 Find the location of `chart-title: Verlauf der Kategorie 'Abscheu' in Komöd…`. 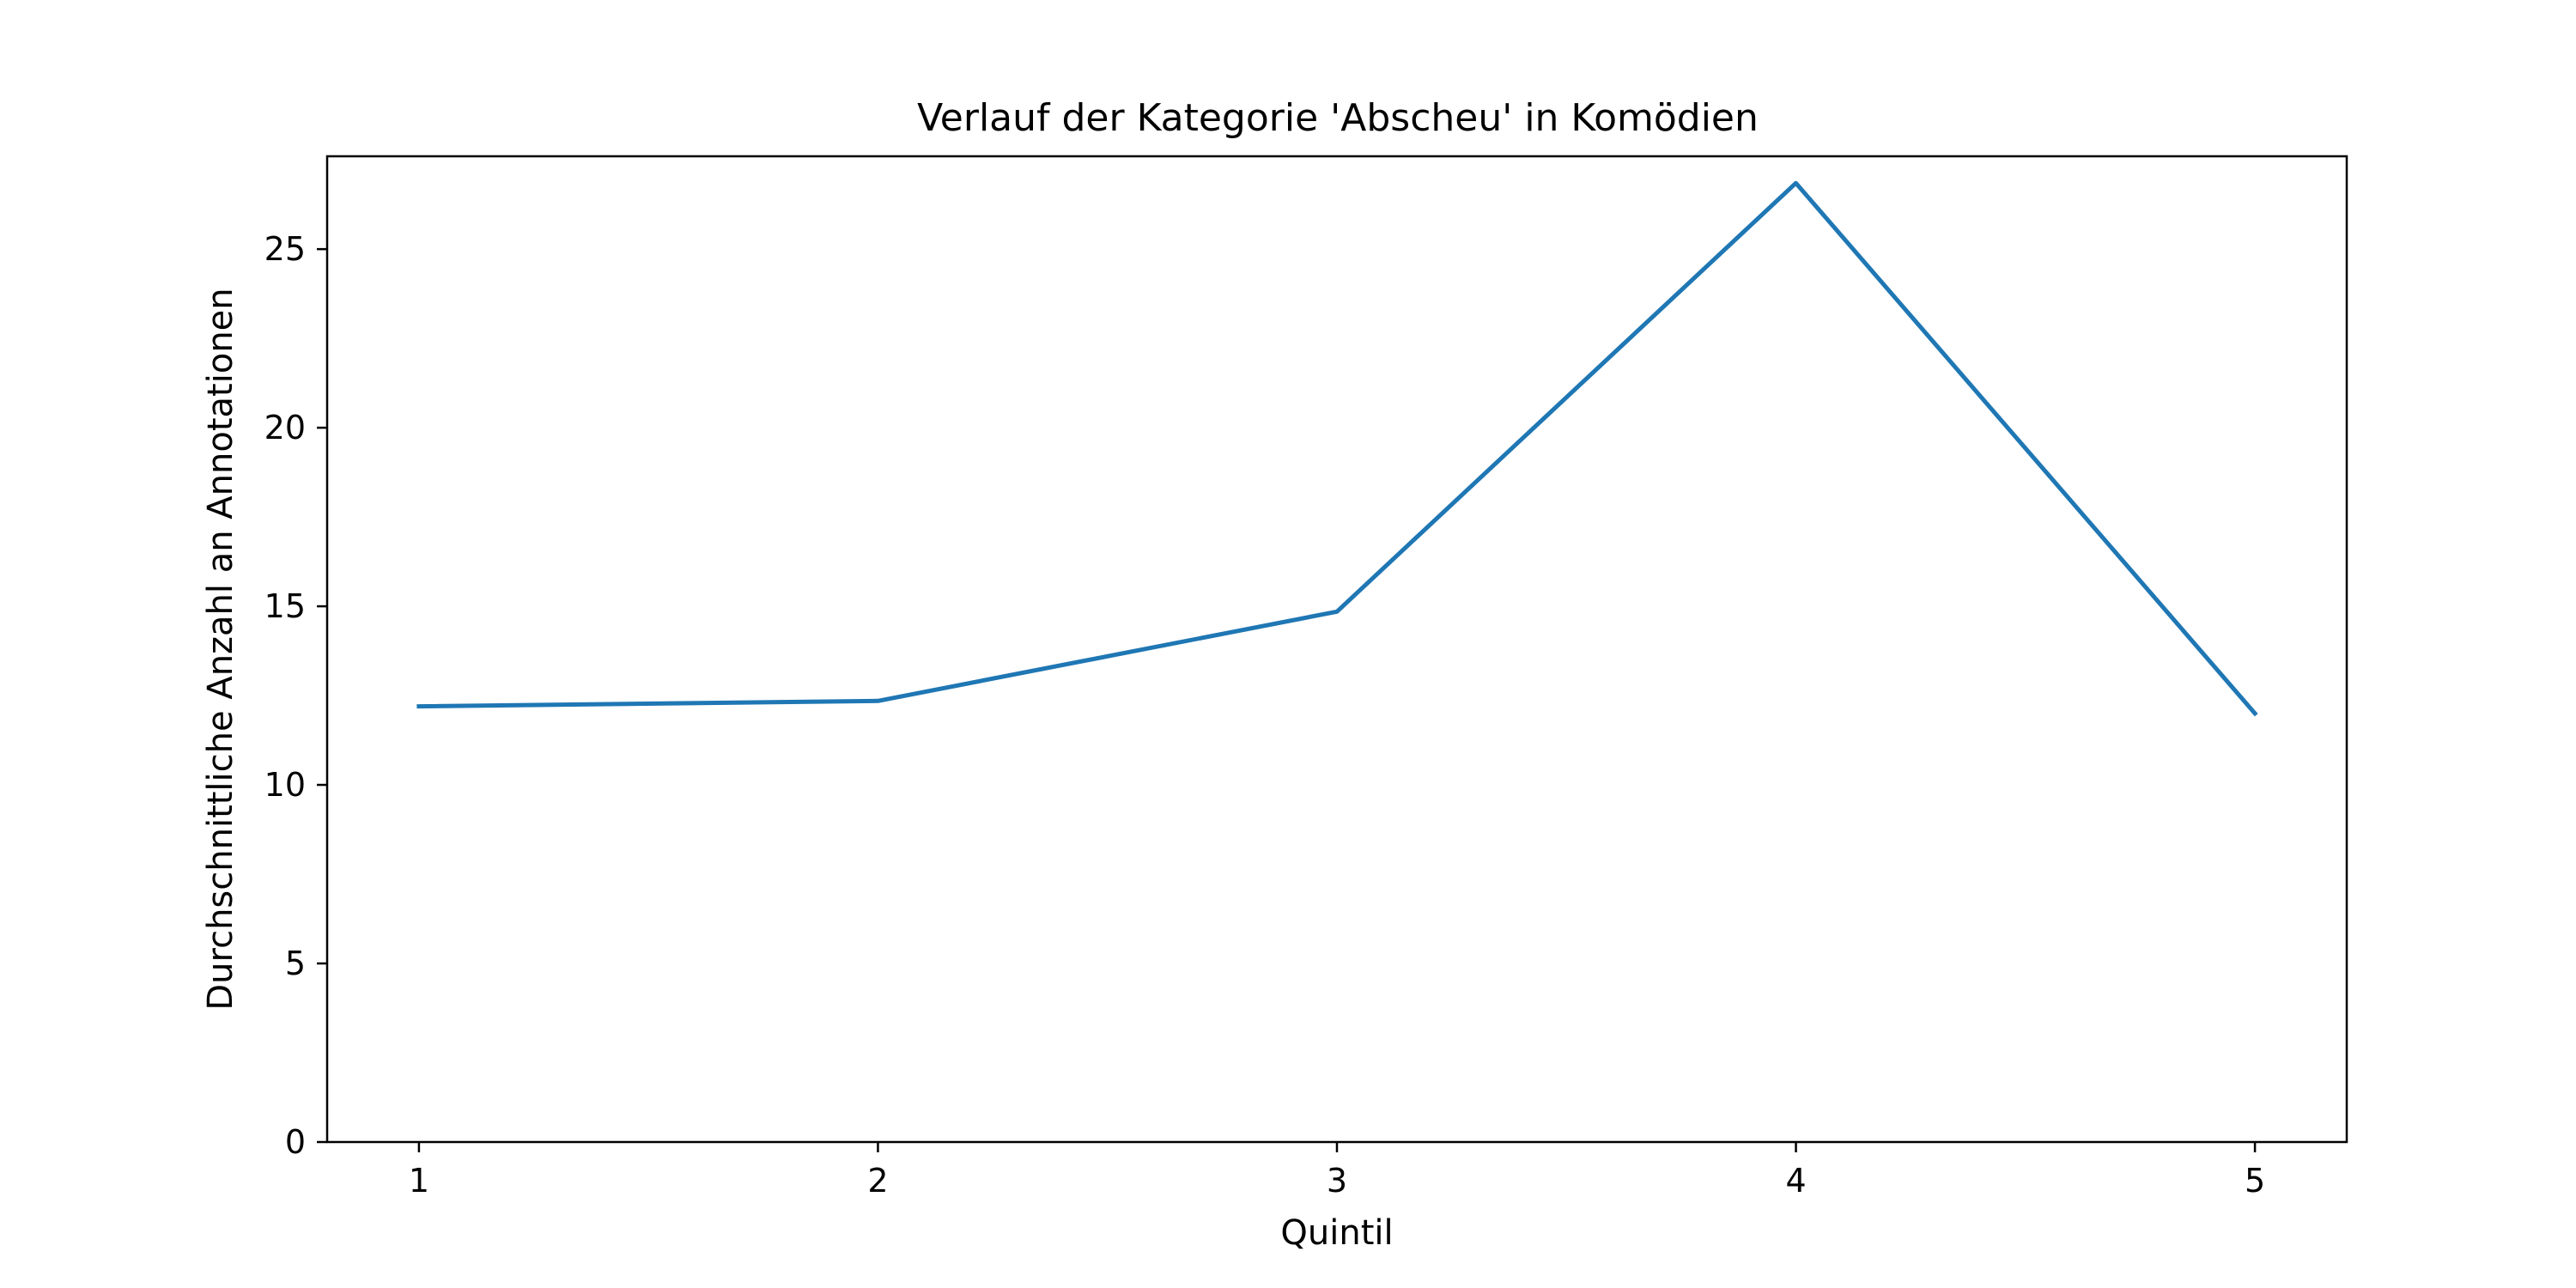

chart-title: Verlauf der Kategorie 'Abscheu' in Komöd… is located at coordinates (1338, 118).